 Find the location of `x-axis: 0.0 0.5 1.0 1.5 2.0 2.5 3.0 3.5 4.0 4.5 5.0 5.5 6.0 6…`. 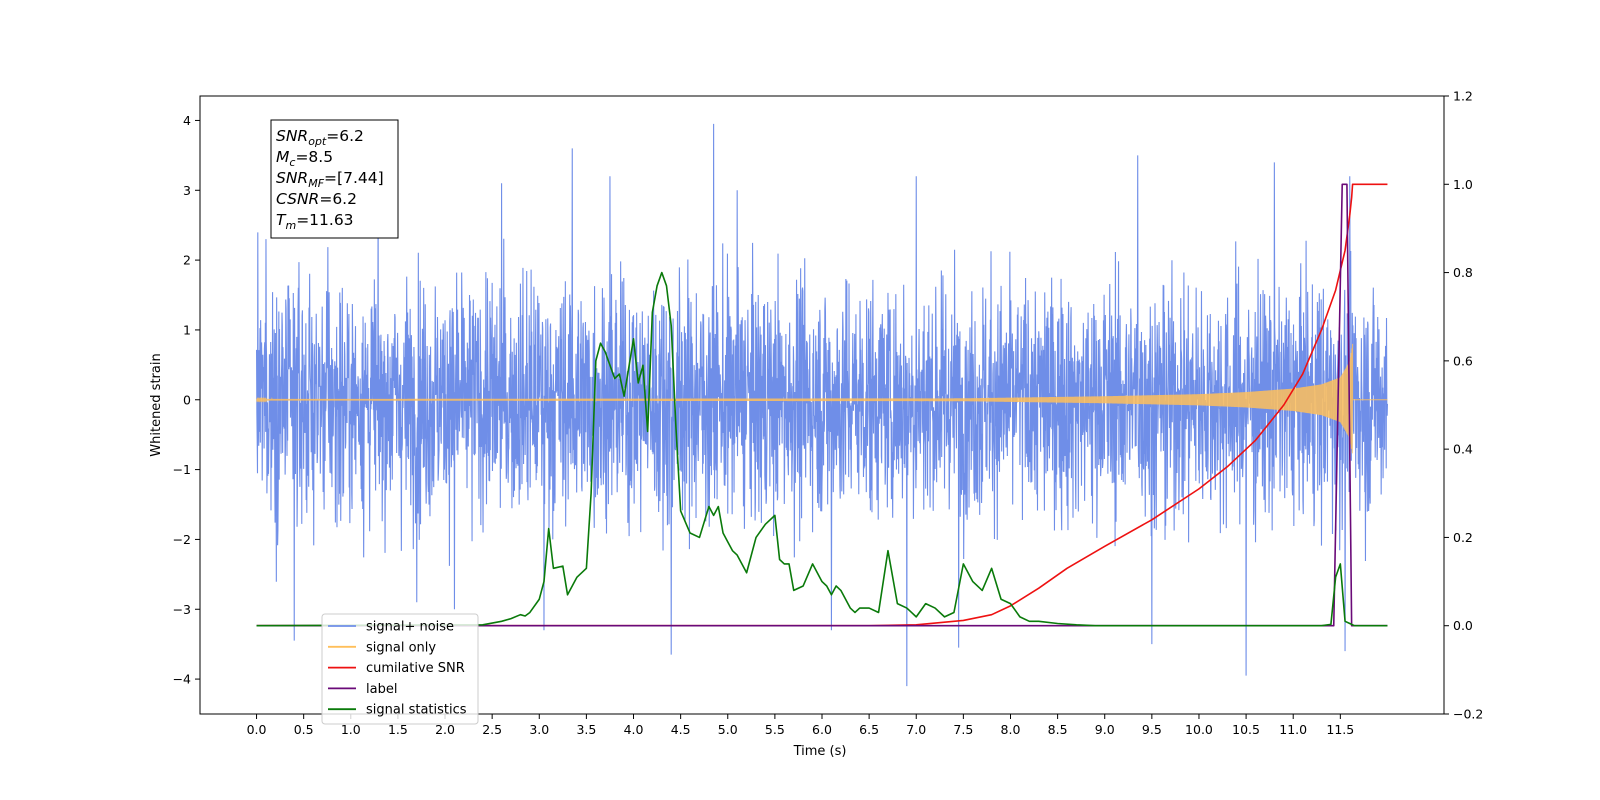

x-axis: 0.0 0.5 1.0 1.5 2.0 2.5 3.0 3.5 4.0 4.5 5.0 5.5 6.0 6… is located at coordinates (800, 725).